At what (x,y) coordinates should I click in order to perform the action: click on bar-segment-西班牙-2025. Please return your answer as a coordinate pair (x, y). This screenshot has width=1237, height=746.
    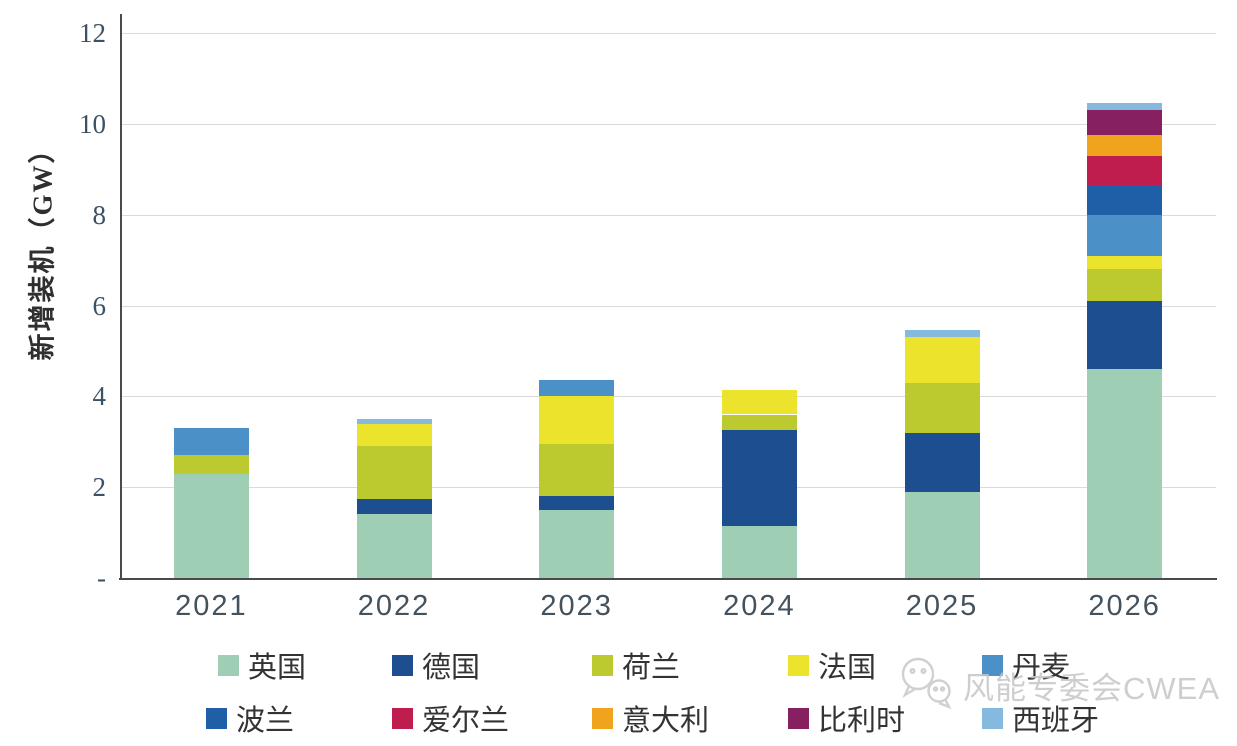
    Looking at the image, I should click on (942, 334).